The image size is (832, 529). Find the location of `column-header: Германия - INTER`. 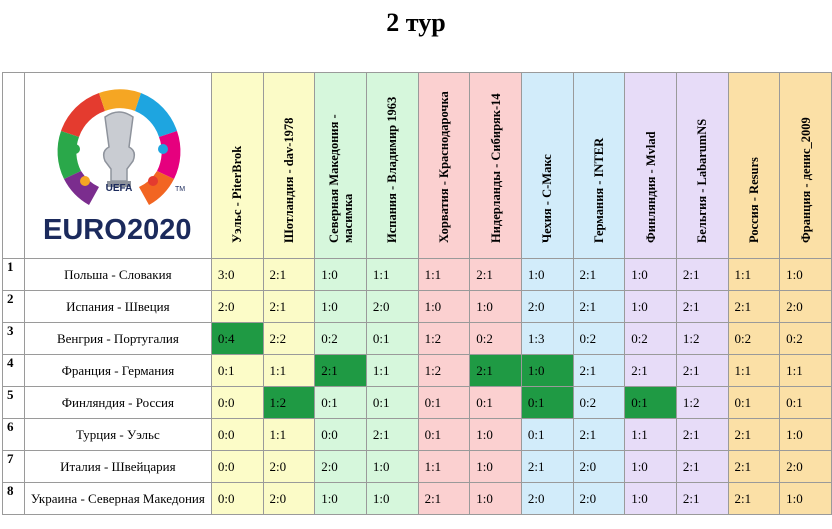

column-header: Германия - INTER is located at coordinates (599, 165).